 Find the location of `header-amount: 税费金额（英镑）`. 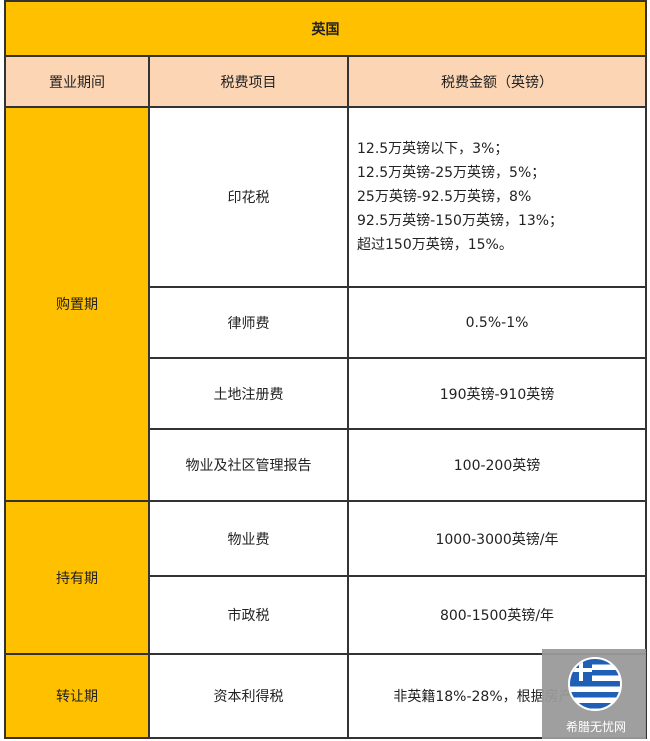

header-amount: 税费金额（英镑） is located at coordinates (497, 81).